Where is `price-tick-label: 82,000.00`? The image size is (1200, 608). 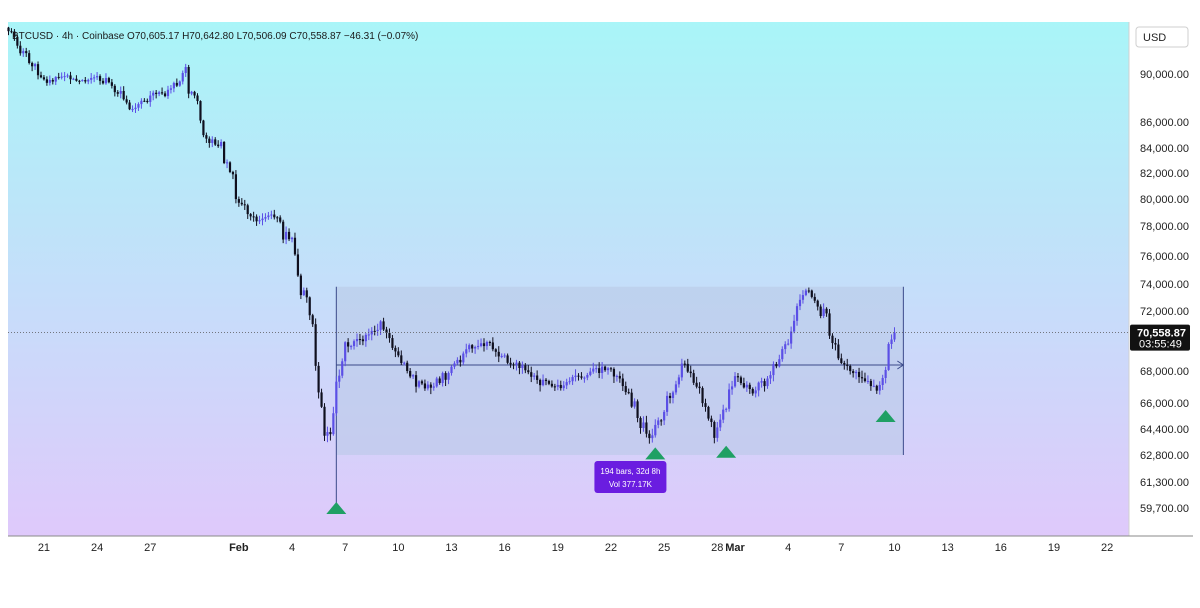
price-tick-label: 82,000.00 is located at coordinates (1164, 174).